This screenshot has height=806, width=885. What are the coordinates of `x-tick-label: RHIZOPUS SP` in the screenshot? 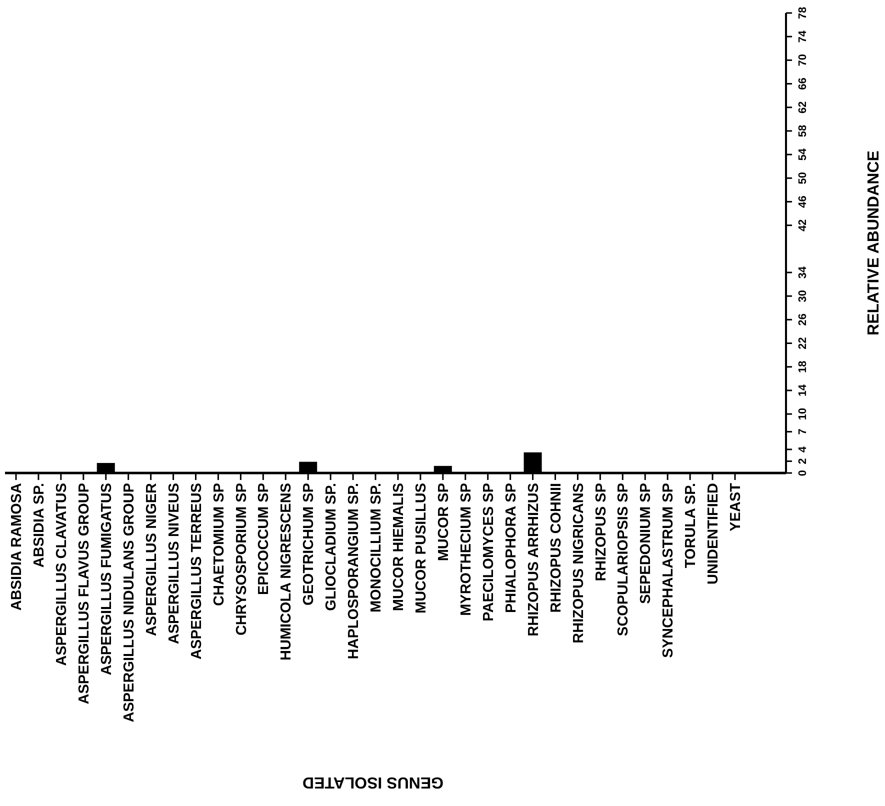 It's located at (601, 532).